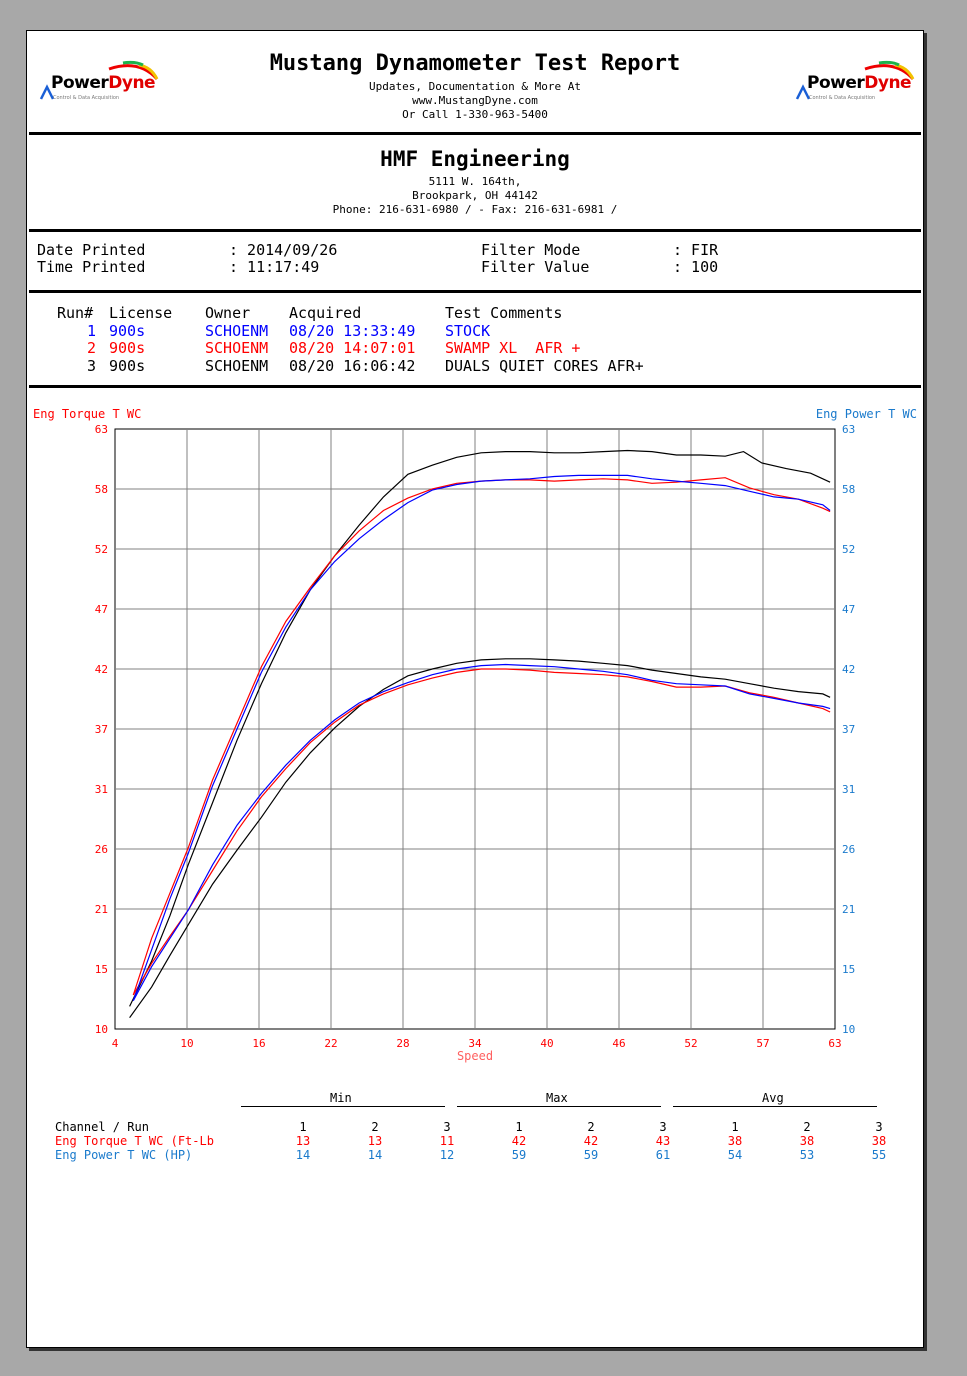  What do you see at coordinates (475, 114) in the screenshot?
I see `header-line3: Or Call 1-330-963-5400` at bounding box center [475, 114].